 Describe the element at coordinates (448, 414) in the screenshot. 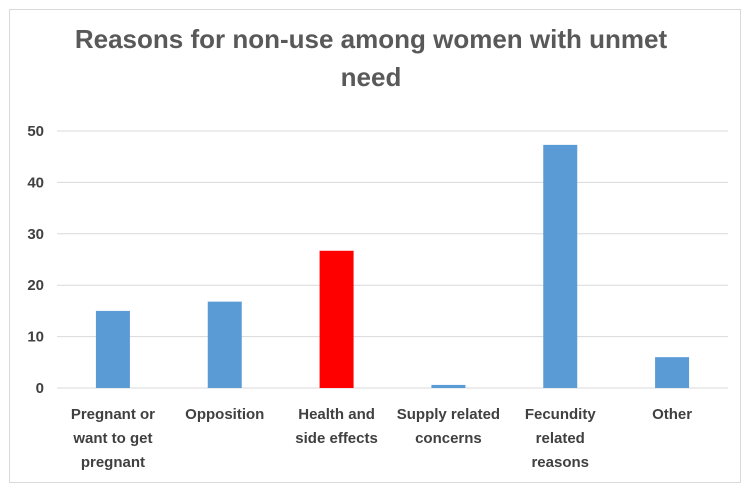

I see `x-tick-label-line: Supply related` at that location.